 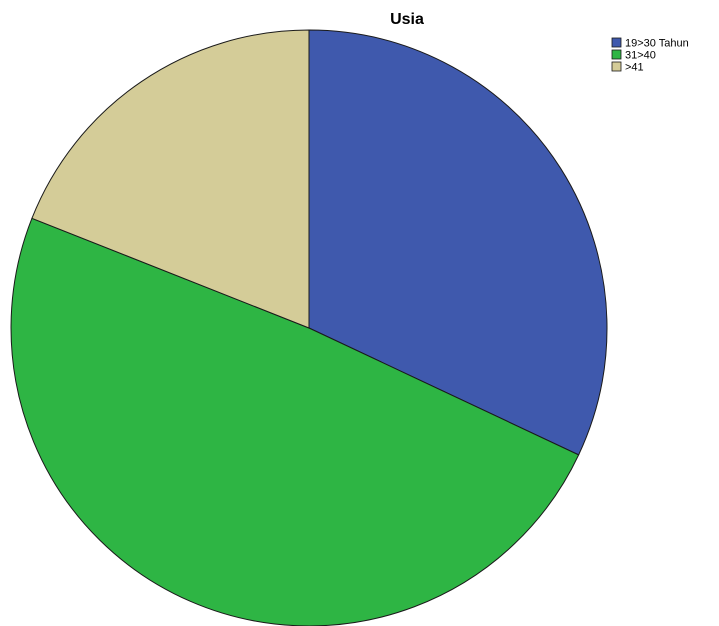 I want to click on legend-label: 31>40, so click(x=640, y=56).